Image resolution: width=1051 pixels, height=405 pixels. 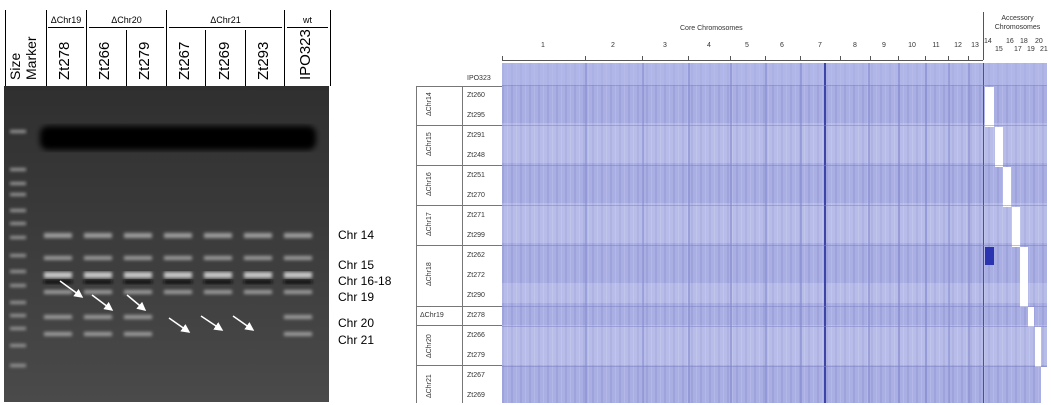 I want to click on group-label: wt, so click(x=307, y=20).